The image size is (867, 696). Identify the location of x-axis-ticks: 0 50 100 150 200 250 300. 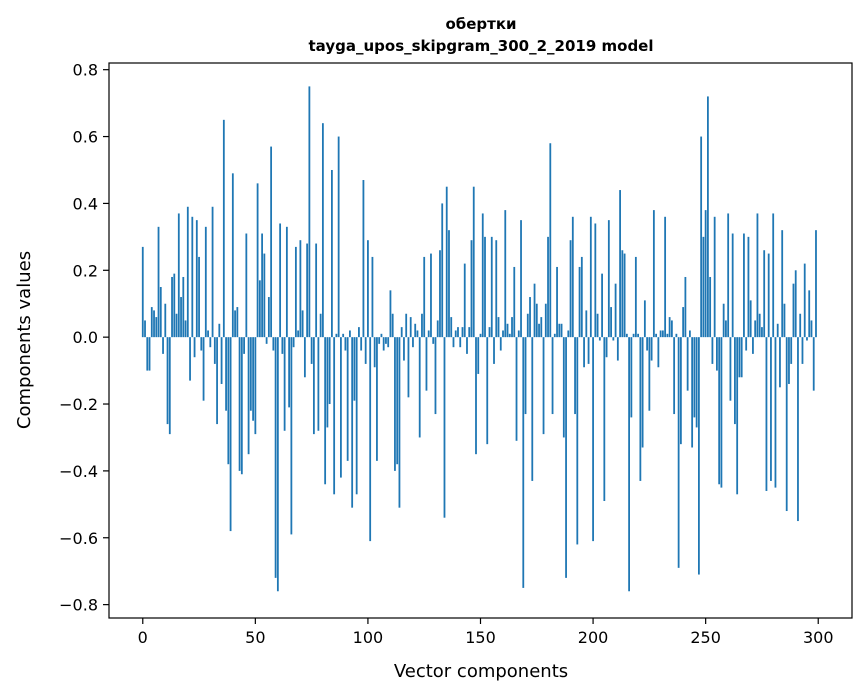
(486, 632).